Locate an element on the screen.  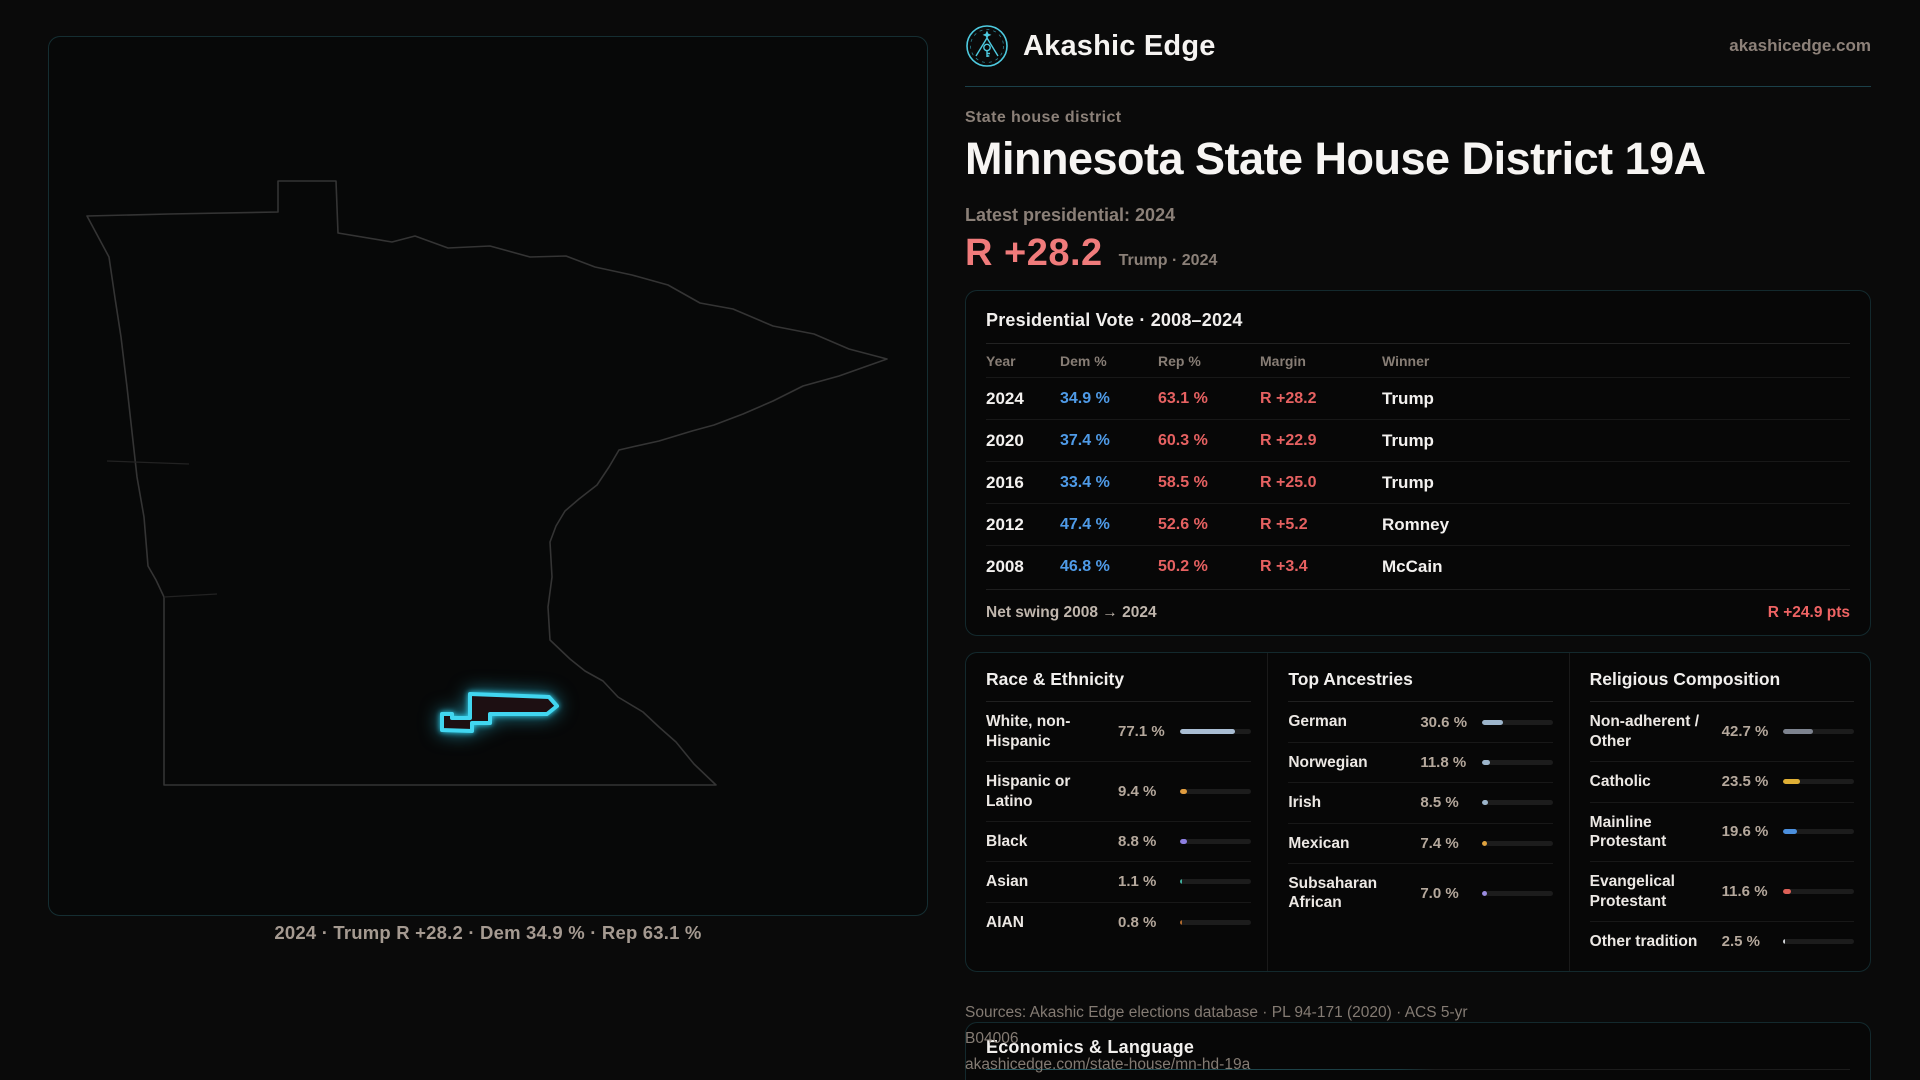
stat-label: White, non-Hispanic is located at coordinates (1028, 731).